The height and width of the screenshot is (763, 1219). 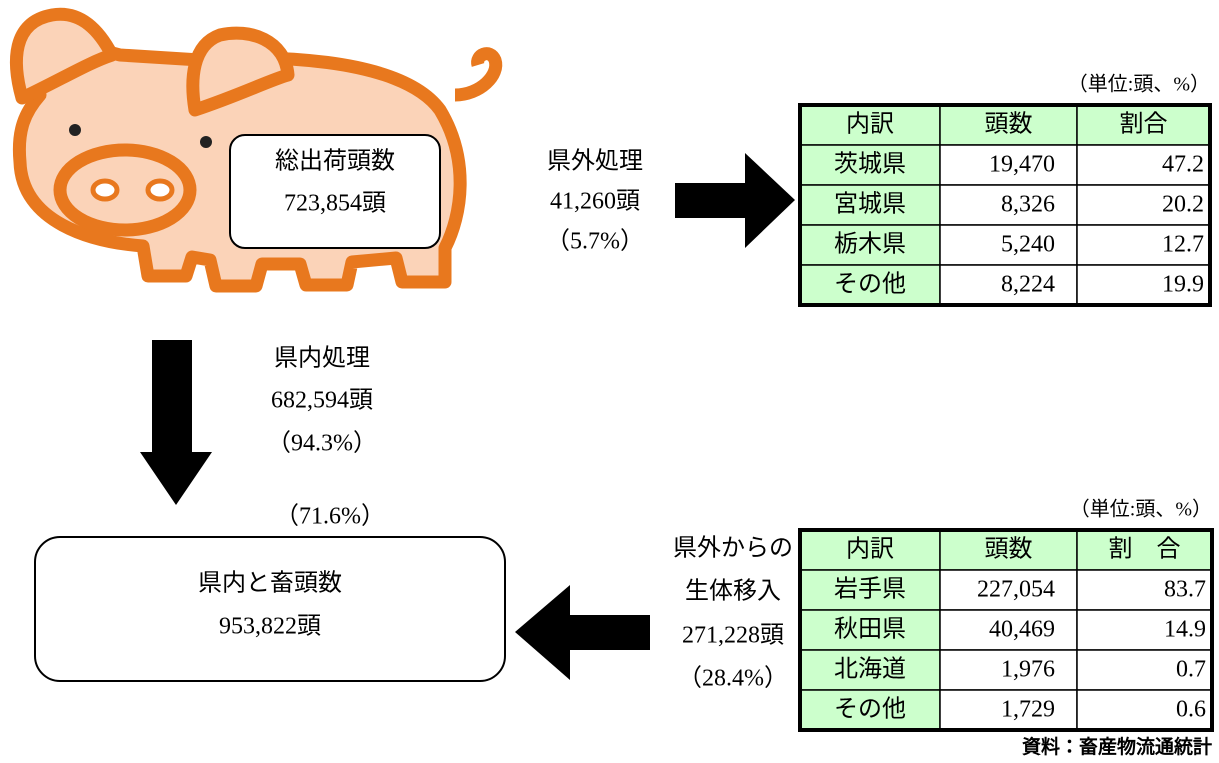 I want to click on total-value: 723,854頭, so click(x=335, y=204).